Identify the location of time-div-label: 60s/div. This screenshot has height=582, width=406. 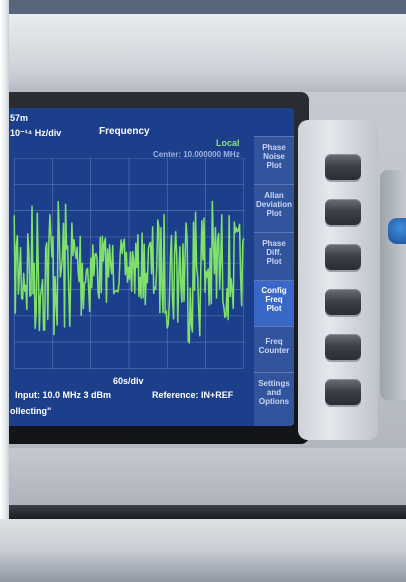
(128, 381).